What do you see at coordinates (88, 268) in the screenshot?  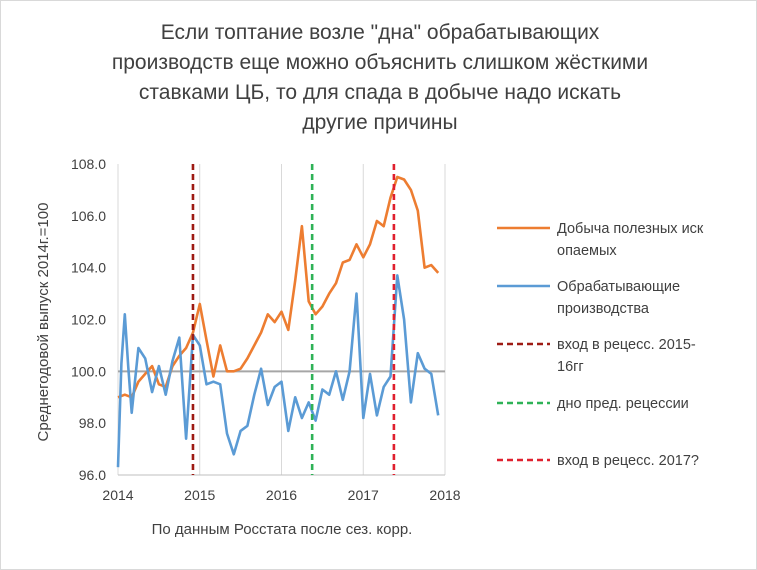 I see `y-tick-label: 104.0` at bounding box center [88, 268].